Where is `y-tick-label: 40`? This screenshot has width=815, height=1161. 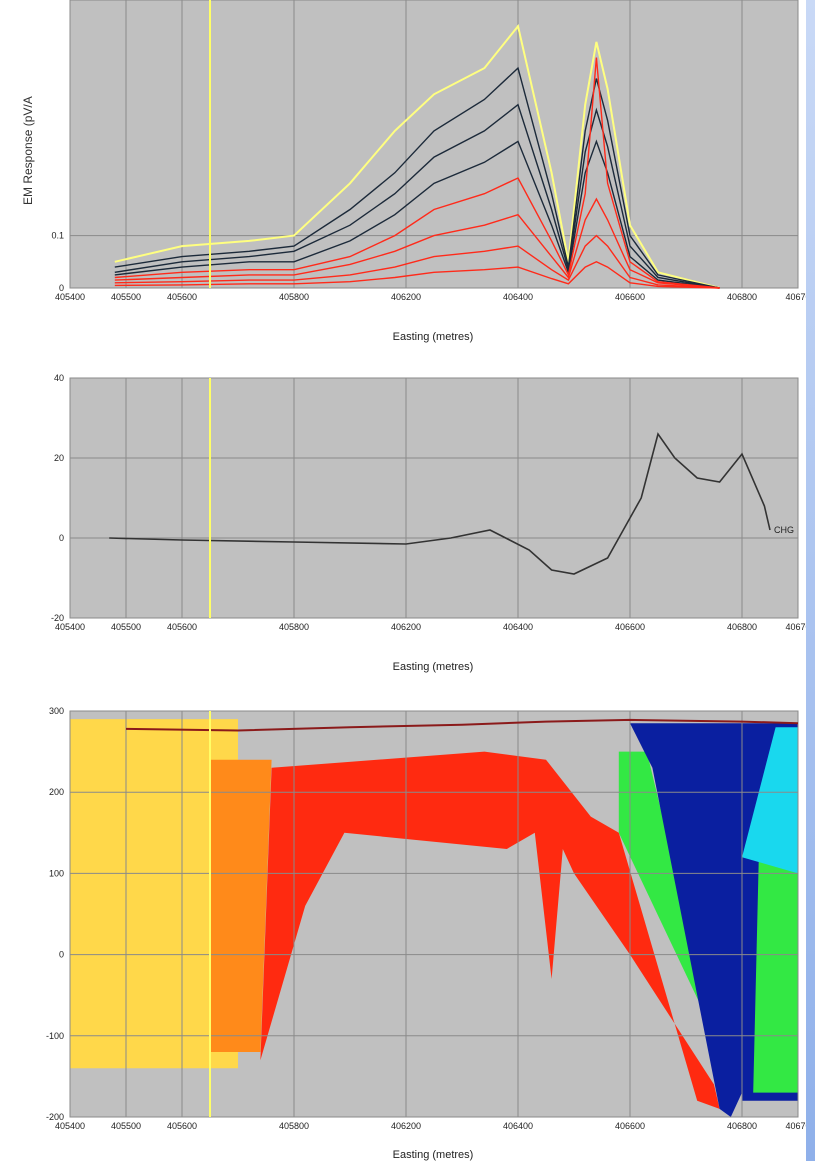 y-tick-label: 40 is located at coordinates (59, 378).